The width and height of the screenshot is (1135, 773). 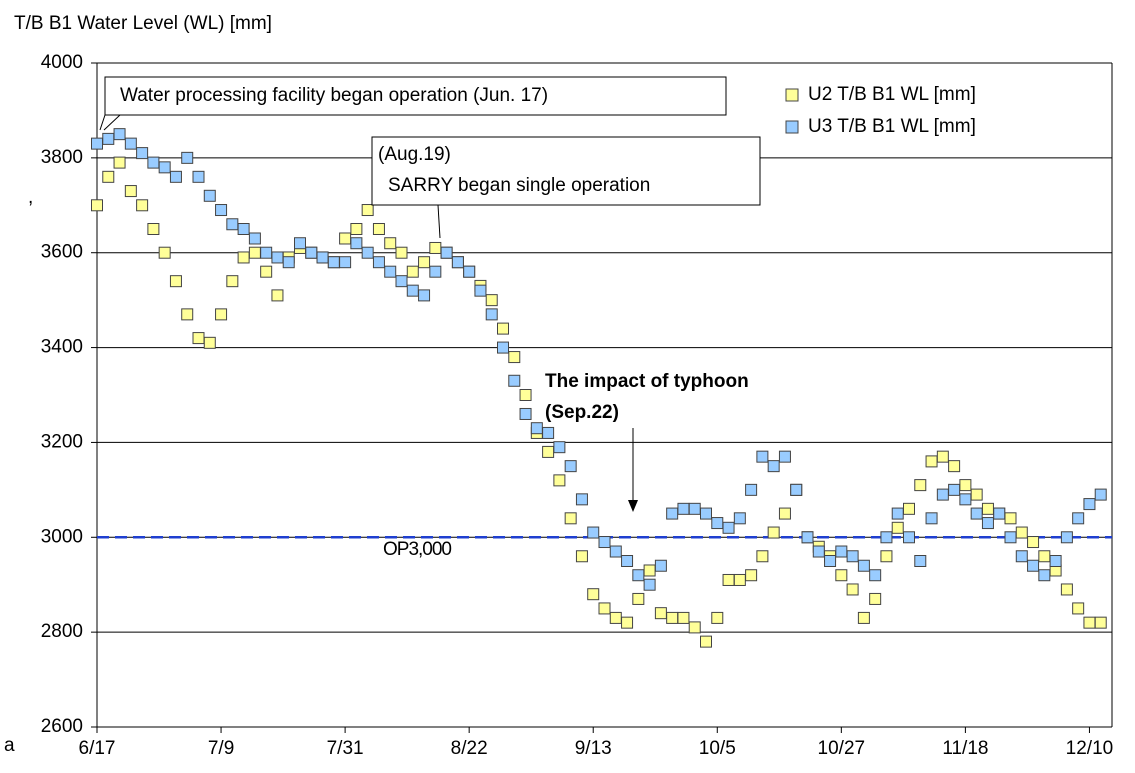 What do you see at coordinates (62, 726) in the screenshot?
I see `y-tick-label: 2600` at bounding box center [62, 726].